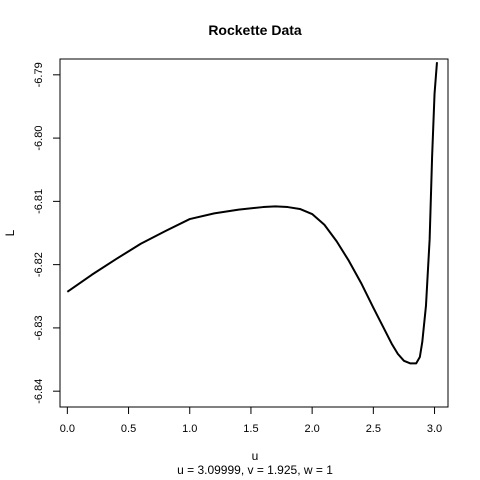  I want to click on y-tick-label: -6.84, so click(39, 391).